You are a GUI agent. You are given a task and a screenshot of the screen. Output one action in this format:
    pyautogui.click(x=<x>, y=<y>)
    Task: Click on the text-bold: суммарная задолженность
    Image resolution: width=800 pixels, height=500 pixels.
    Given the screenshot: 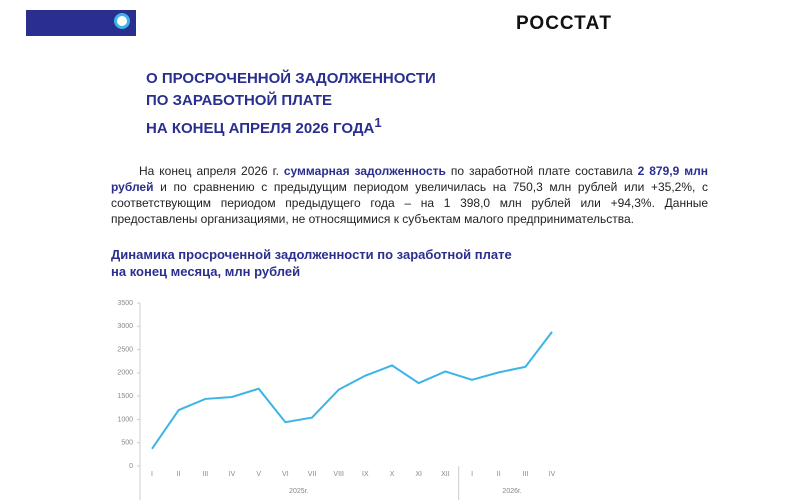 What is the action you would take?
    pyautogui.click(x=364, y=171)
    